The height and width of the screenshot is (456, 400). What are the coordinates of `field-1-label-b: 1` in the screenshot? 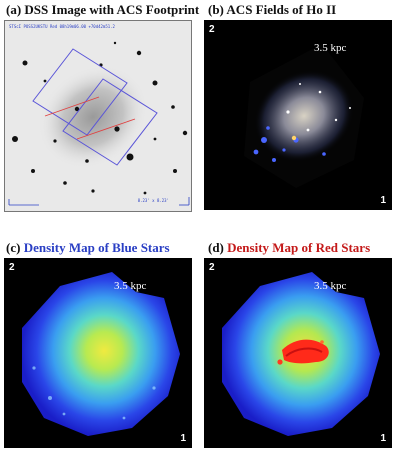 It's located at (383, 200).